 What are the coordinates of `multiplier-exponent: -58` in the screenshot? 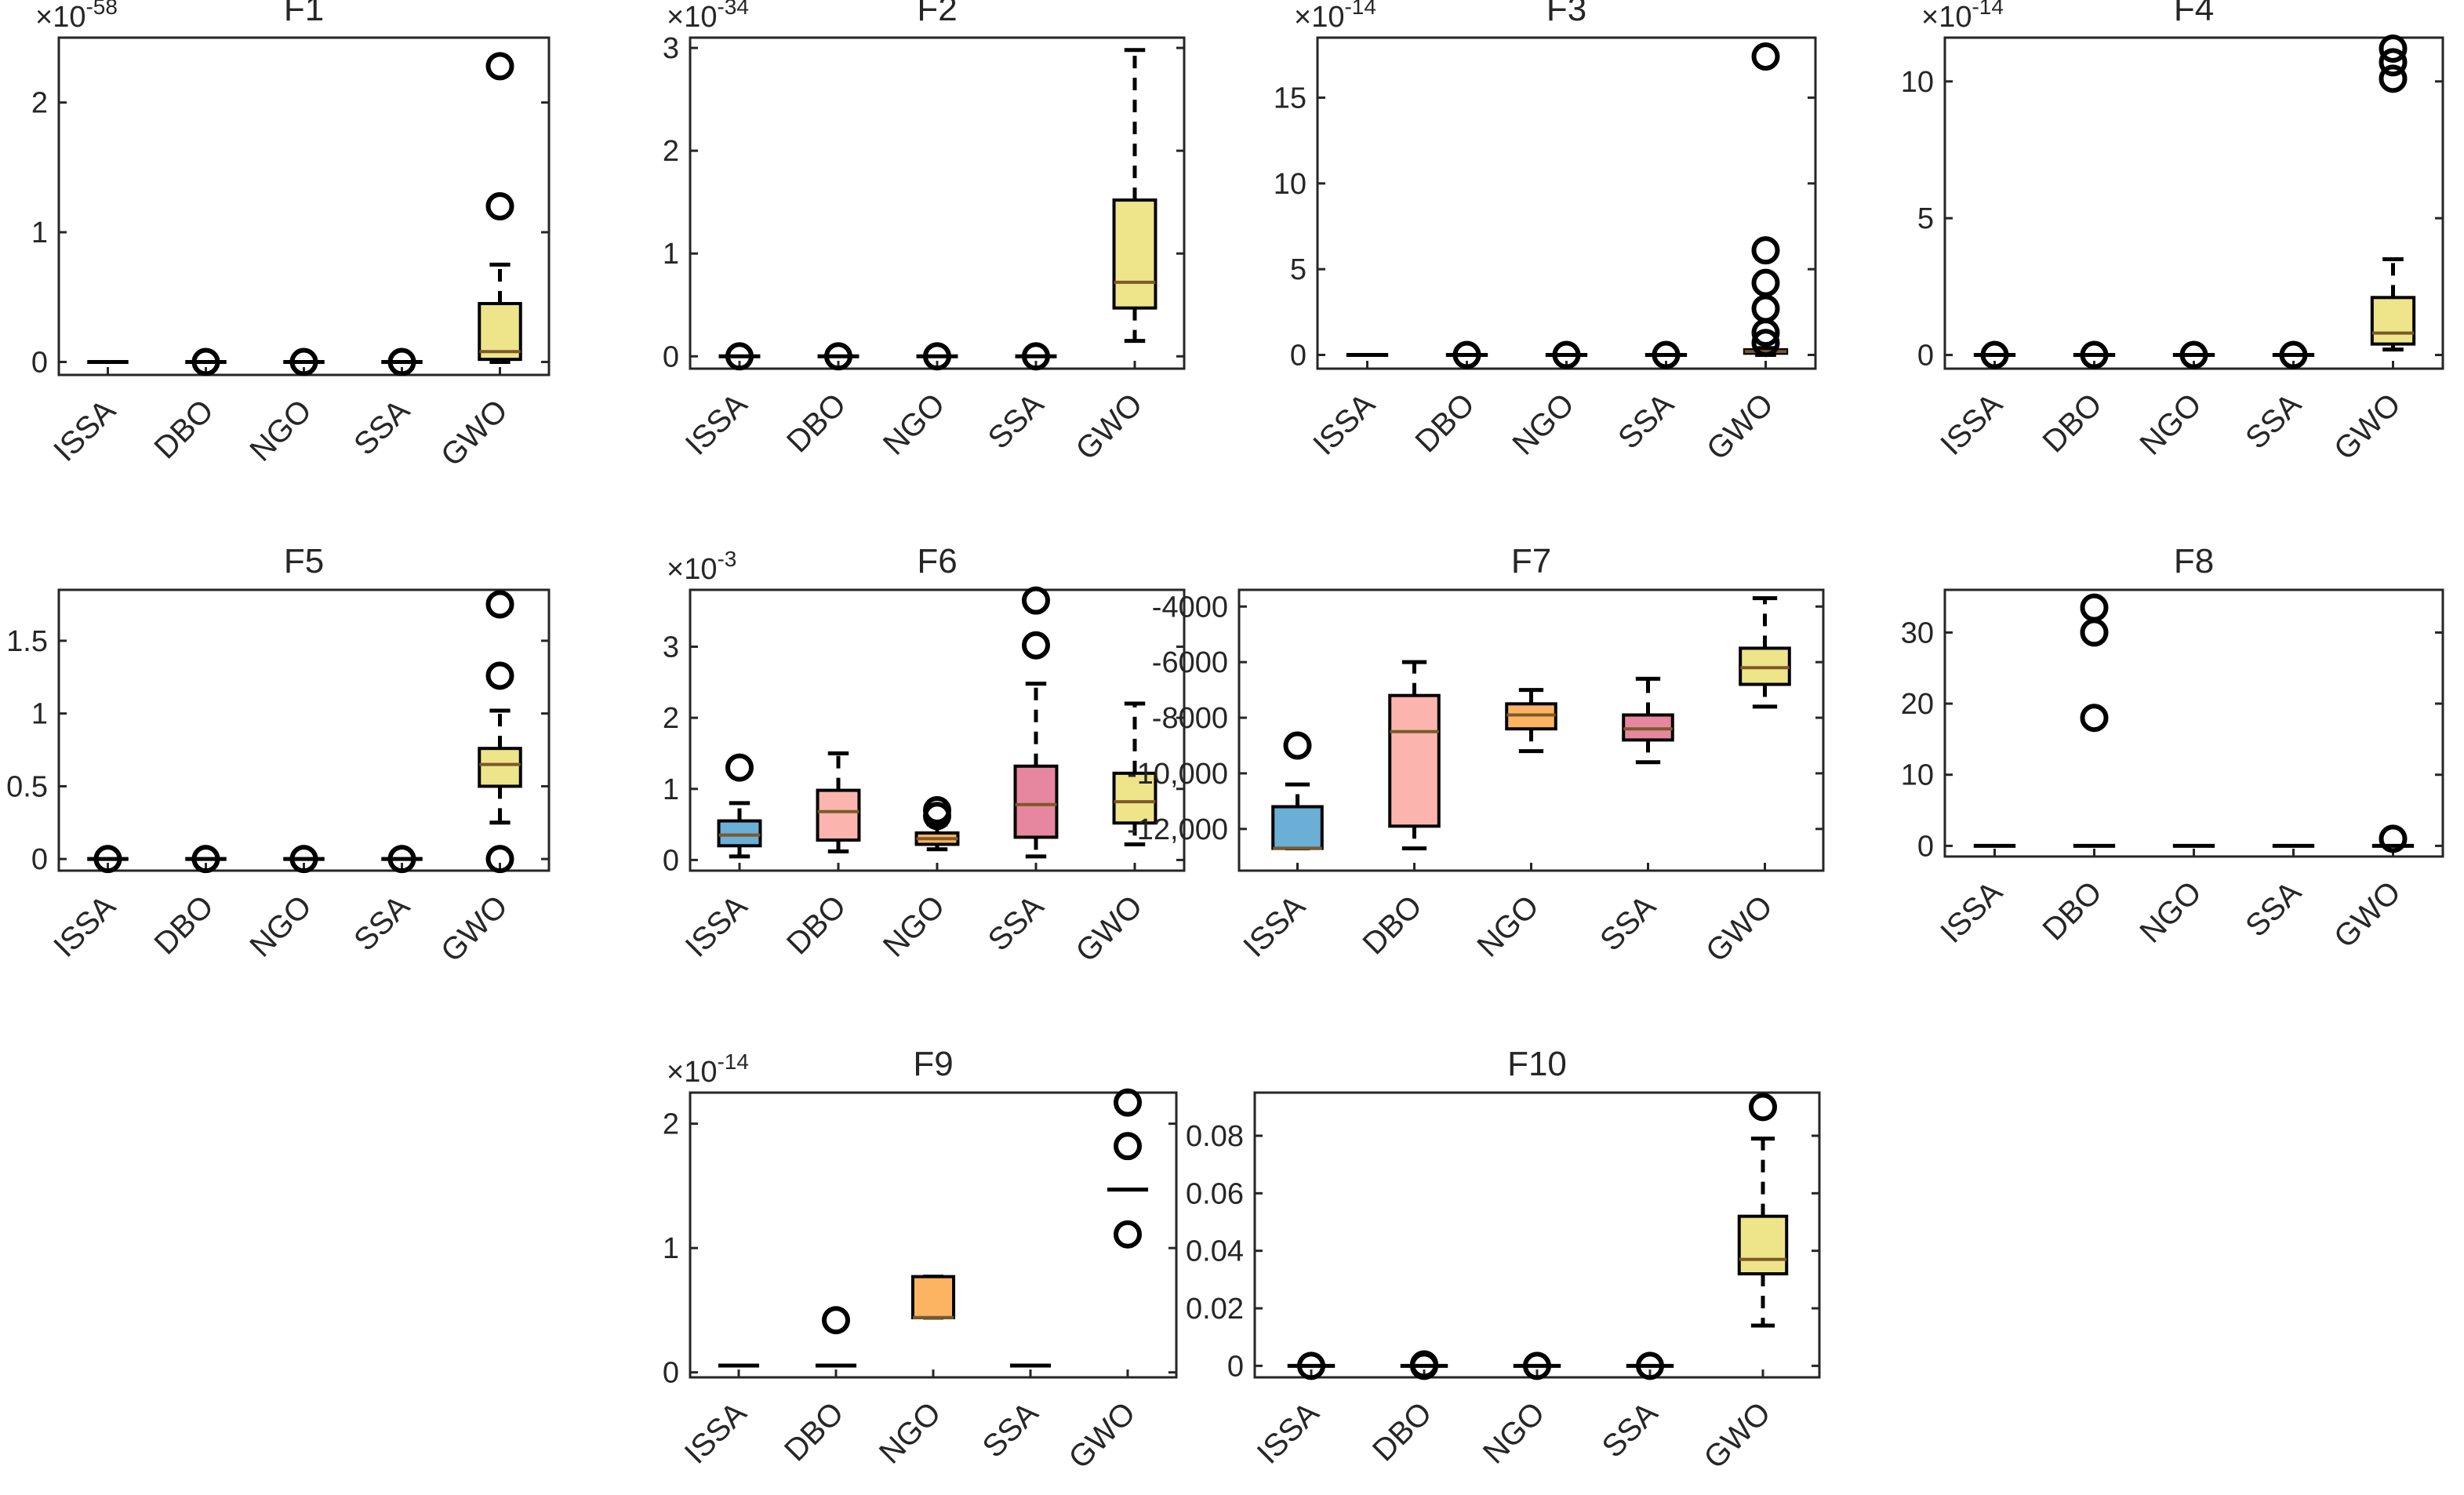 It's located at (101, 9).